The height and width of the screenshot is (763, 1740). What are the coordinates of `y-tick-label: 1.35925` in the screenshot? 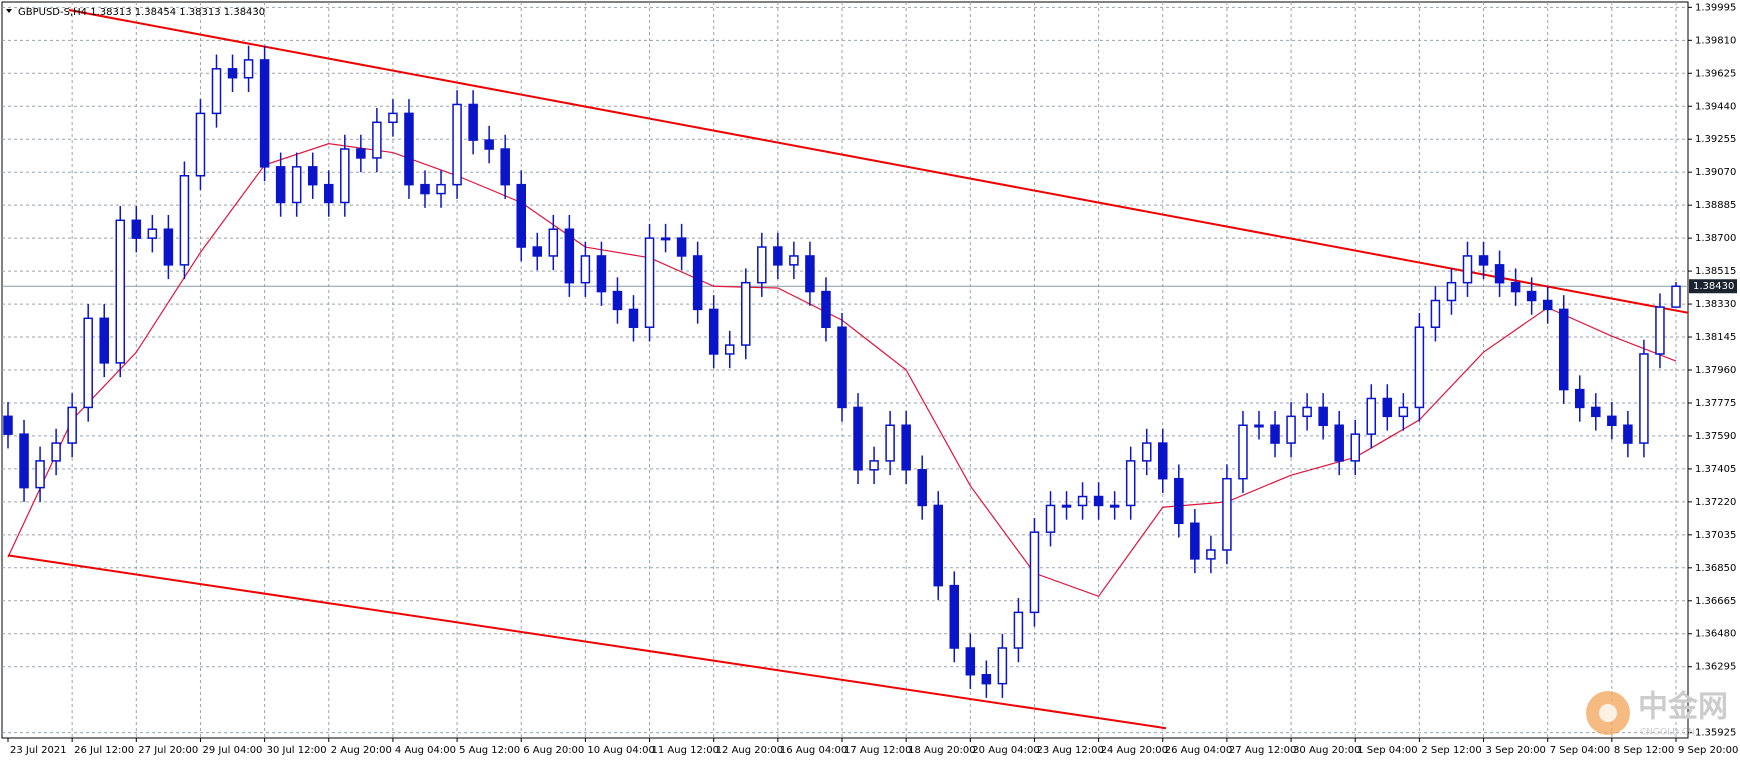 It's located at (1715, 733).